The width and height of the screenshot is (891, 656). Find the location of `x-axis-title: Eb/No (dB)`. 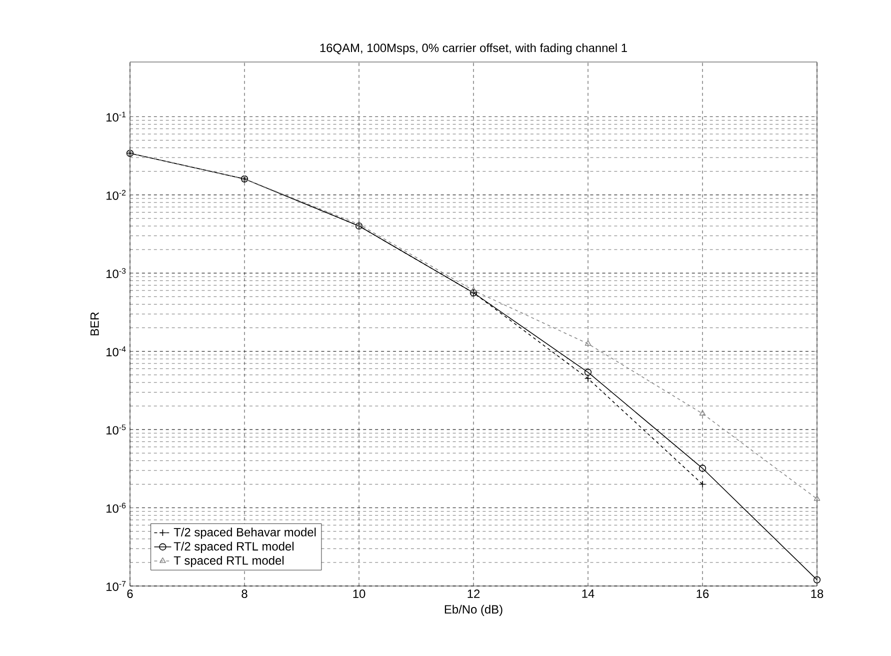

x-axis-title: Eb/No (dB) is located at coordinates (473, 610).